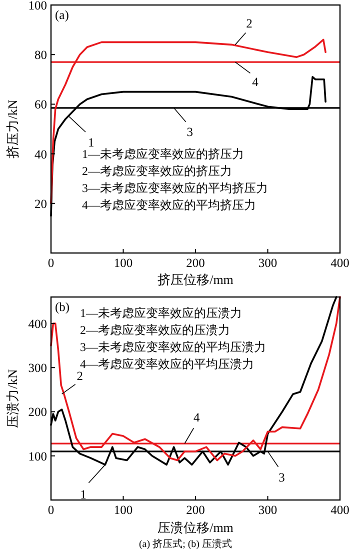 The width and height of the screenshot is (350, 551). I want to click on x-axis-title: 挤压位移/mm, so click(196, 279).